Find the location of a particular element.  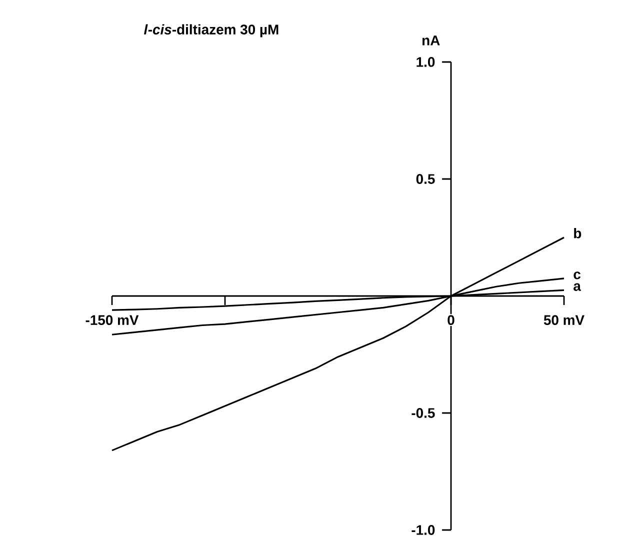

y-tick-label: -1.0 is located at coordinates (423, 530).